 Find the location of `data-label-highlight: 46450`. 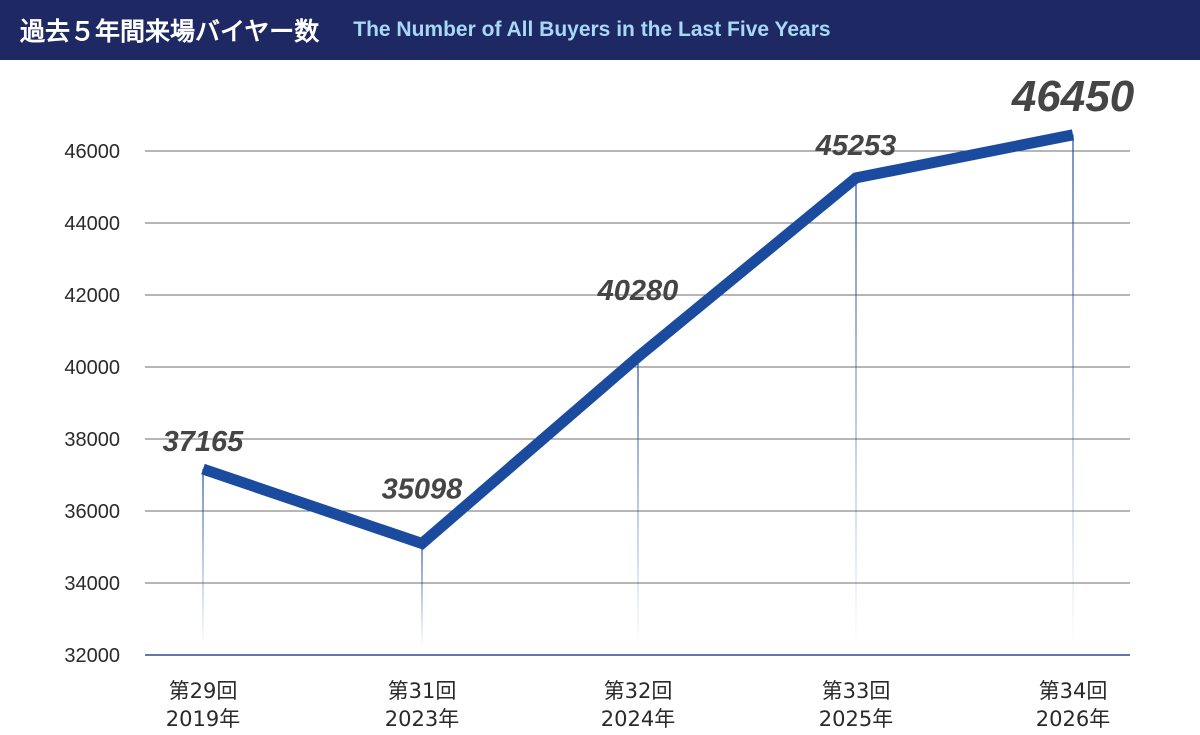

data-label-highlight: 46450 is located at coordinates (1073, 96).